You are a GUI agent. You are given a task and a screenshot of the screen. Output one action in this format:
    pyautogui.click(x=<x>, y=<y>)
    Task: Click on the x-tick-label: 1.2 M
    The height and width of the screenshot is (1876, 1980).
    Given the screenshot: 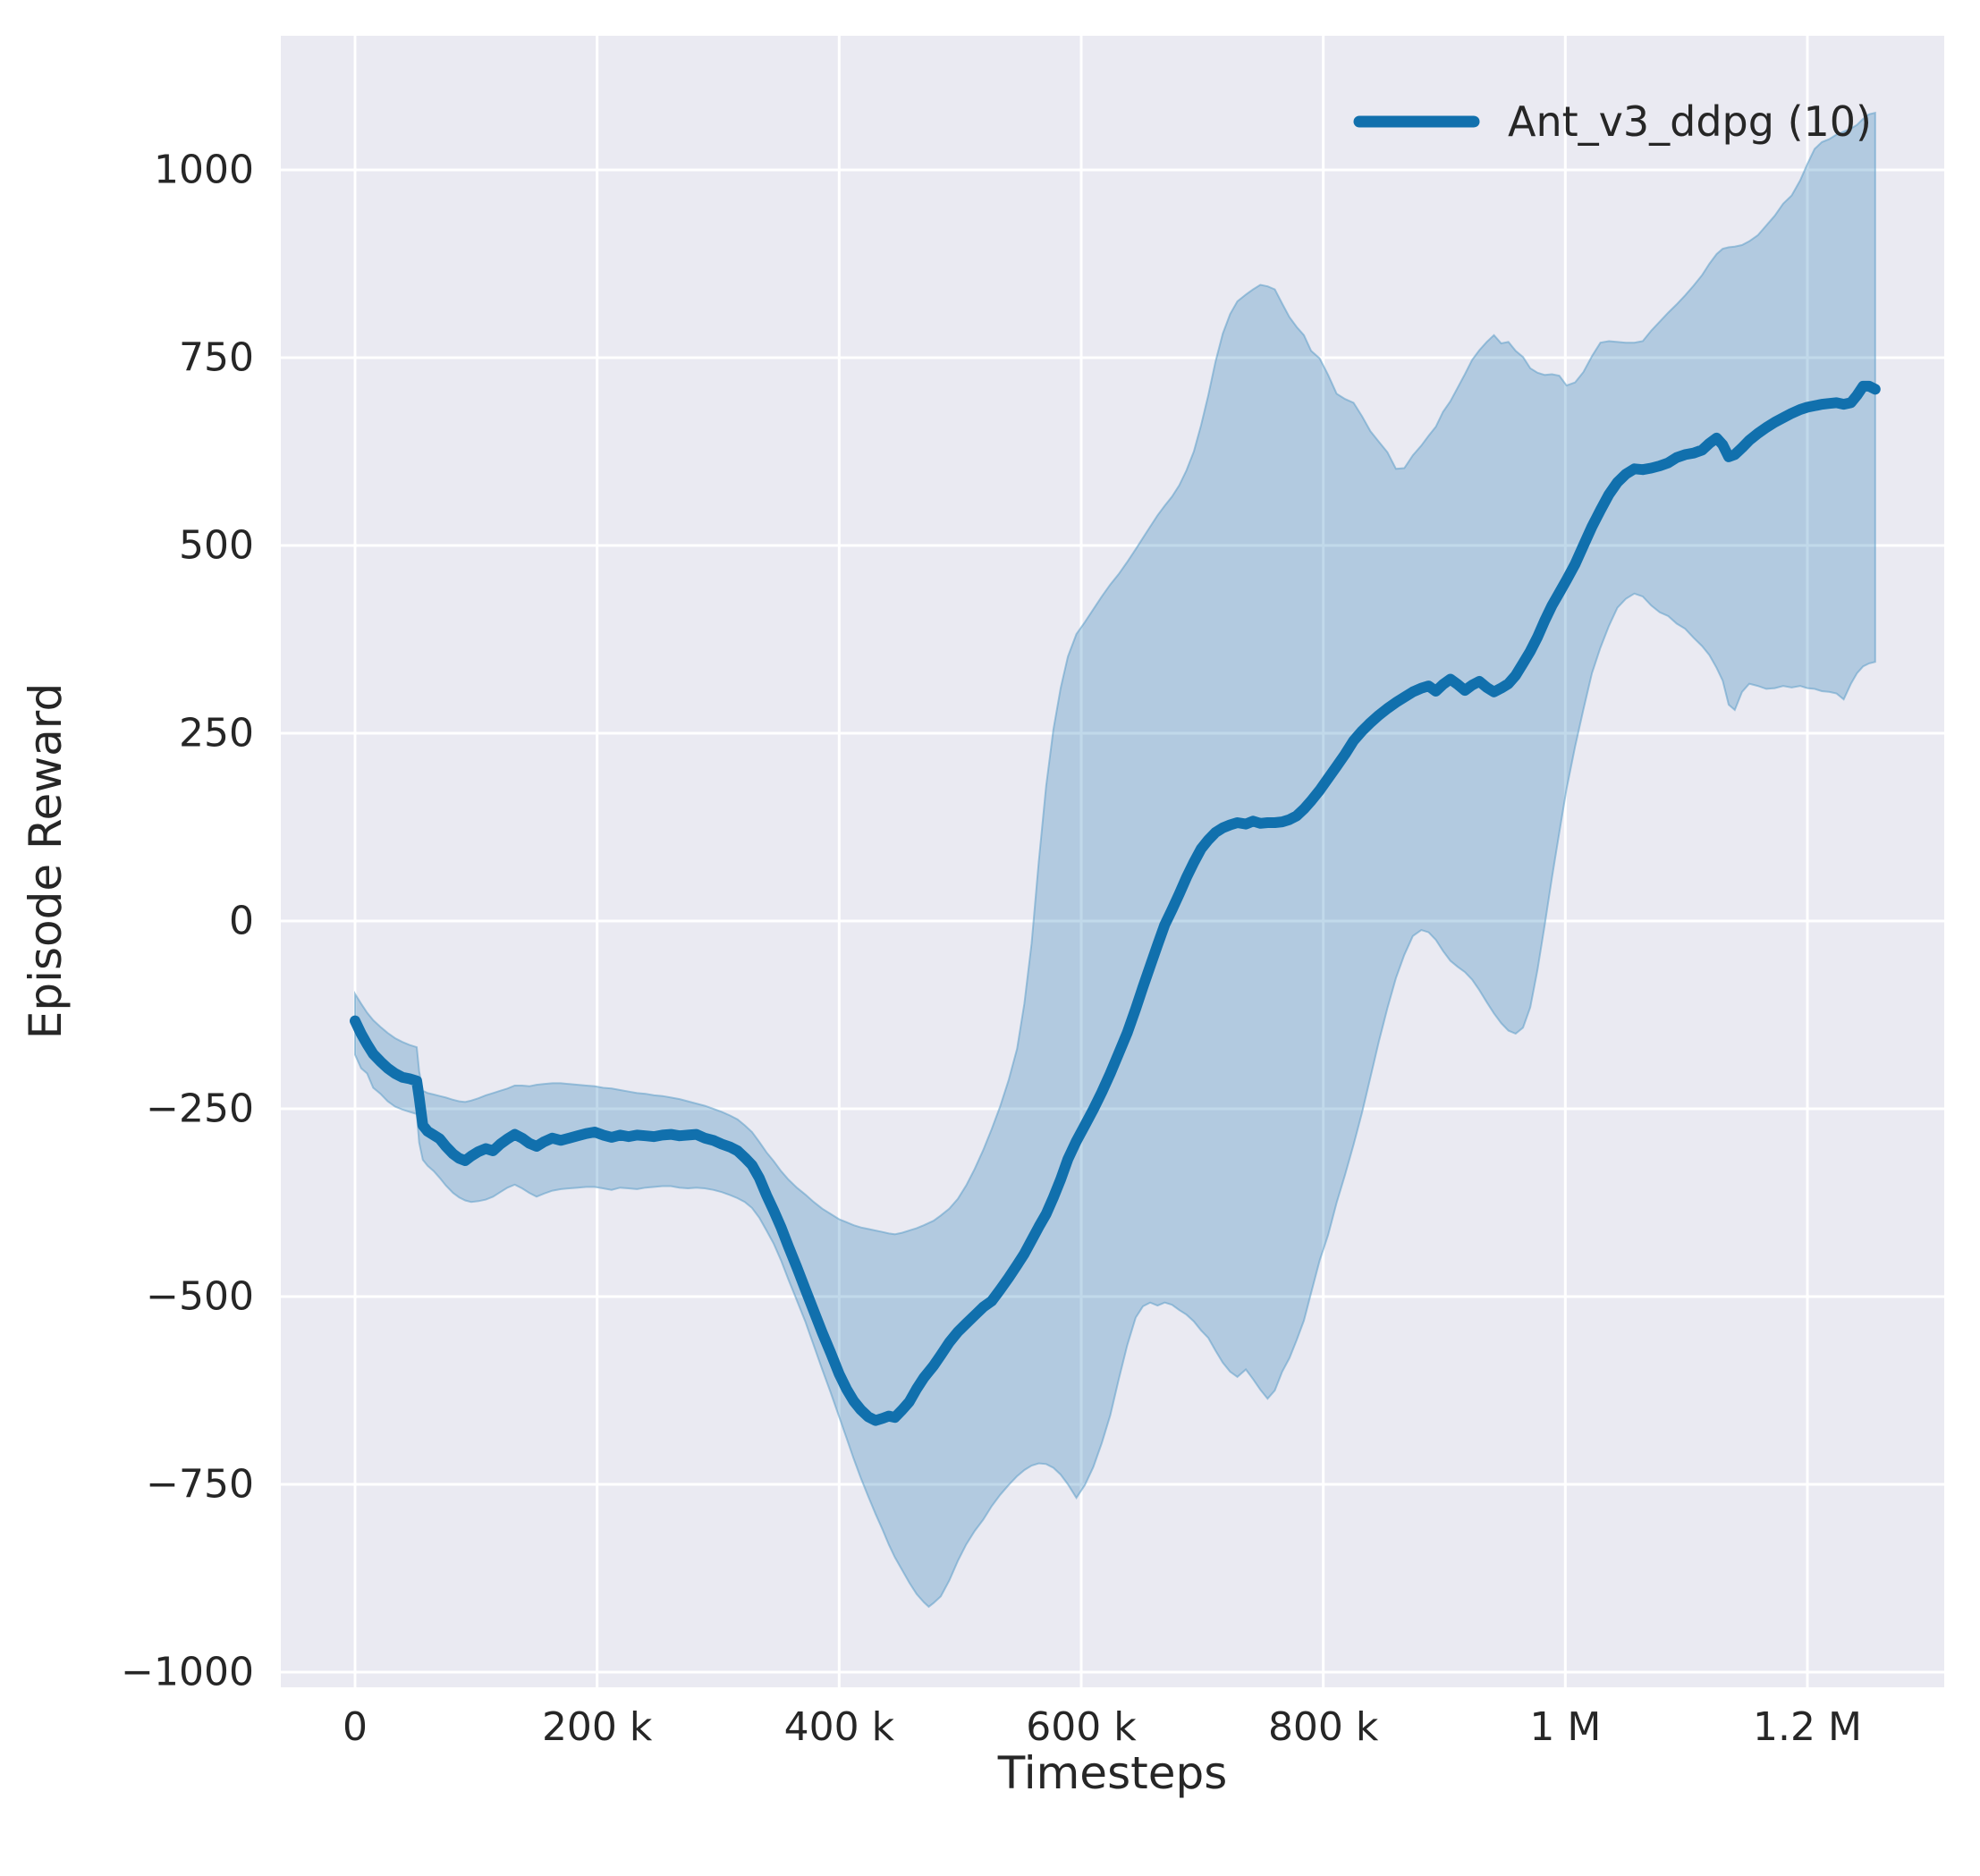 What is the action you would take?
    pyautogui.click(x=1807, y=1727)
    